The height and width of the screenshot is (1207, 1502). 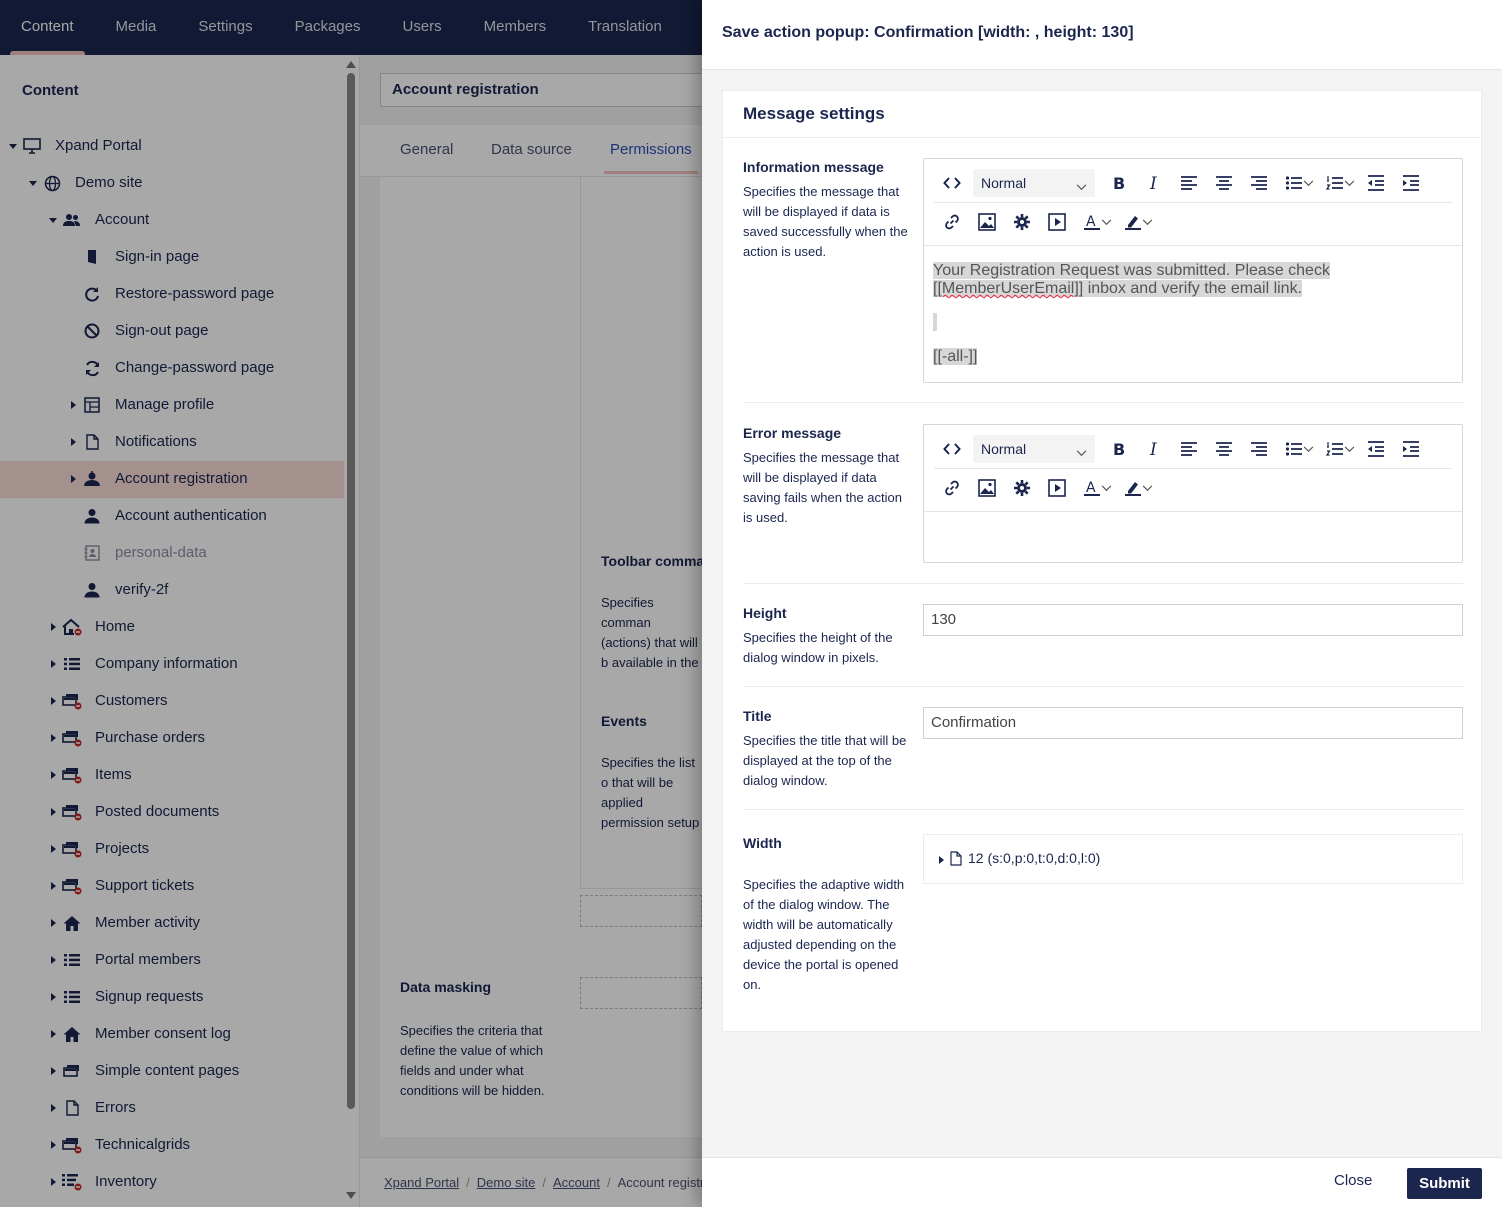 I want to click on tree-scrollbar, so click(x=351, y=630).